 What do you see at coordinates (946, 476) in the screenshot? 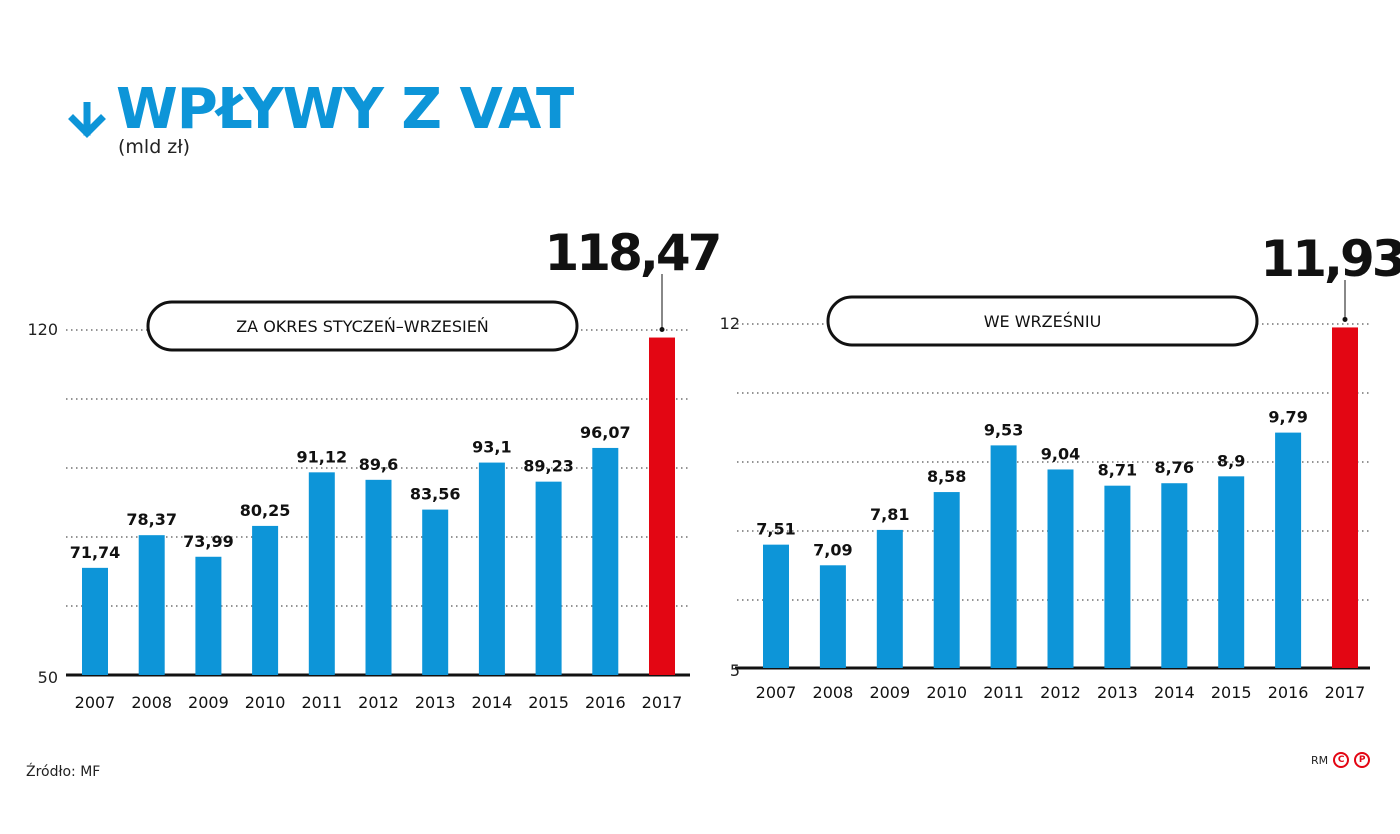
I see `data-label-2-2010: 8,58` at bounding box center [946, 476].